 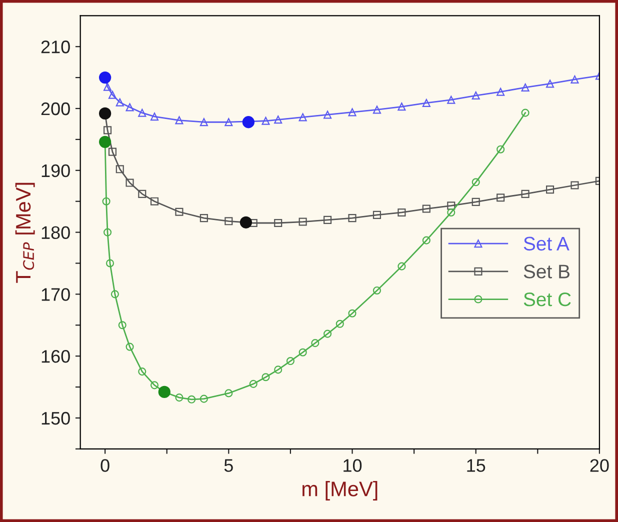 What do you see at coordinates (25, 232) in the screenshot?
I see `y-axis-title: T$_{CEP}$ [MeV]` at bounding box center [25, 232].